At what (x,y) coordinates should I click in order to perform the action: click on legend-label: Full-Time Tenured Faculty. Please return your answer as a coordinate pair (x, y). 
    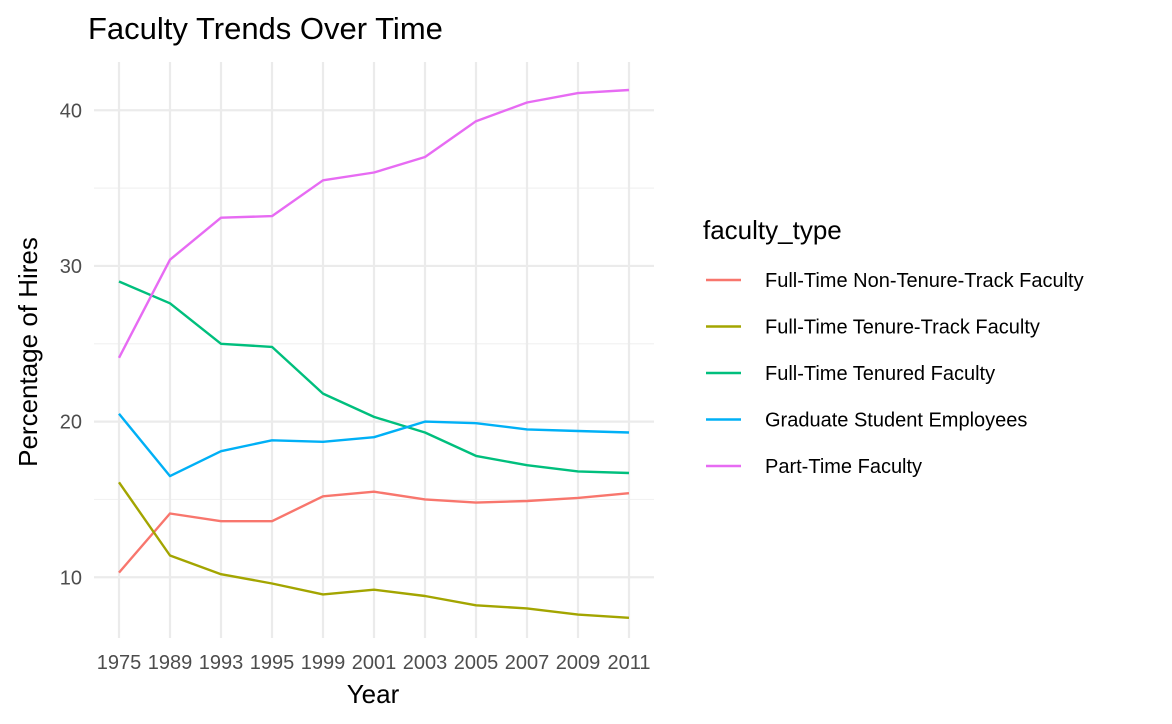
    Looking at the image, I should click on (880, 374).